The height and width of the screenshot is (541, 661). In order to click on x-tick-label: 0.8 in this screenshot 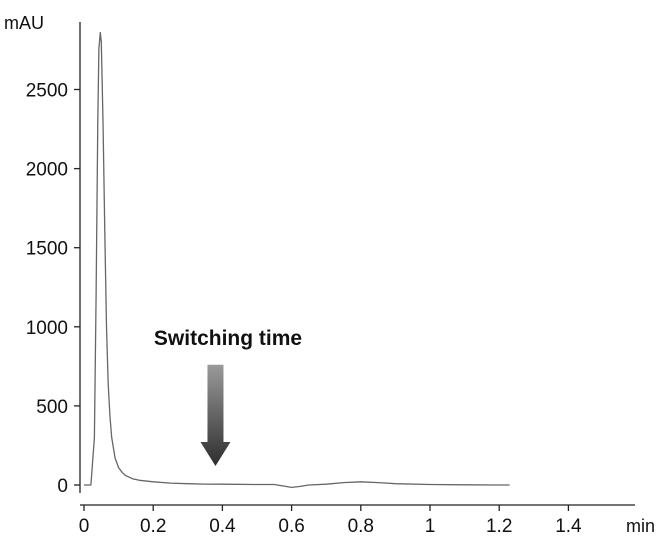, I will do `click(361, 526)`.